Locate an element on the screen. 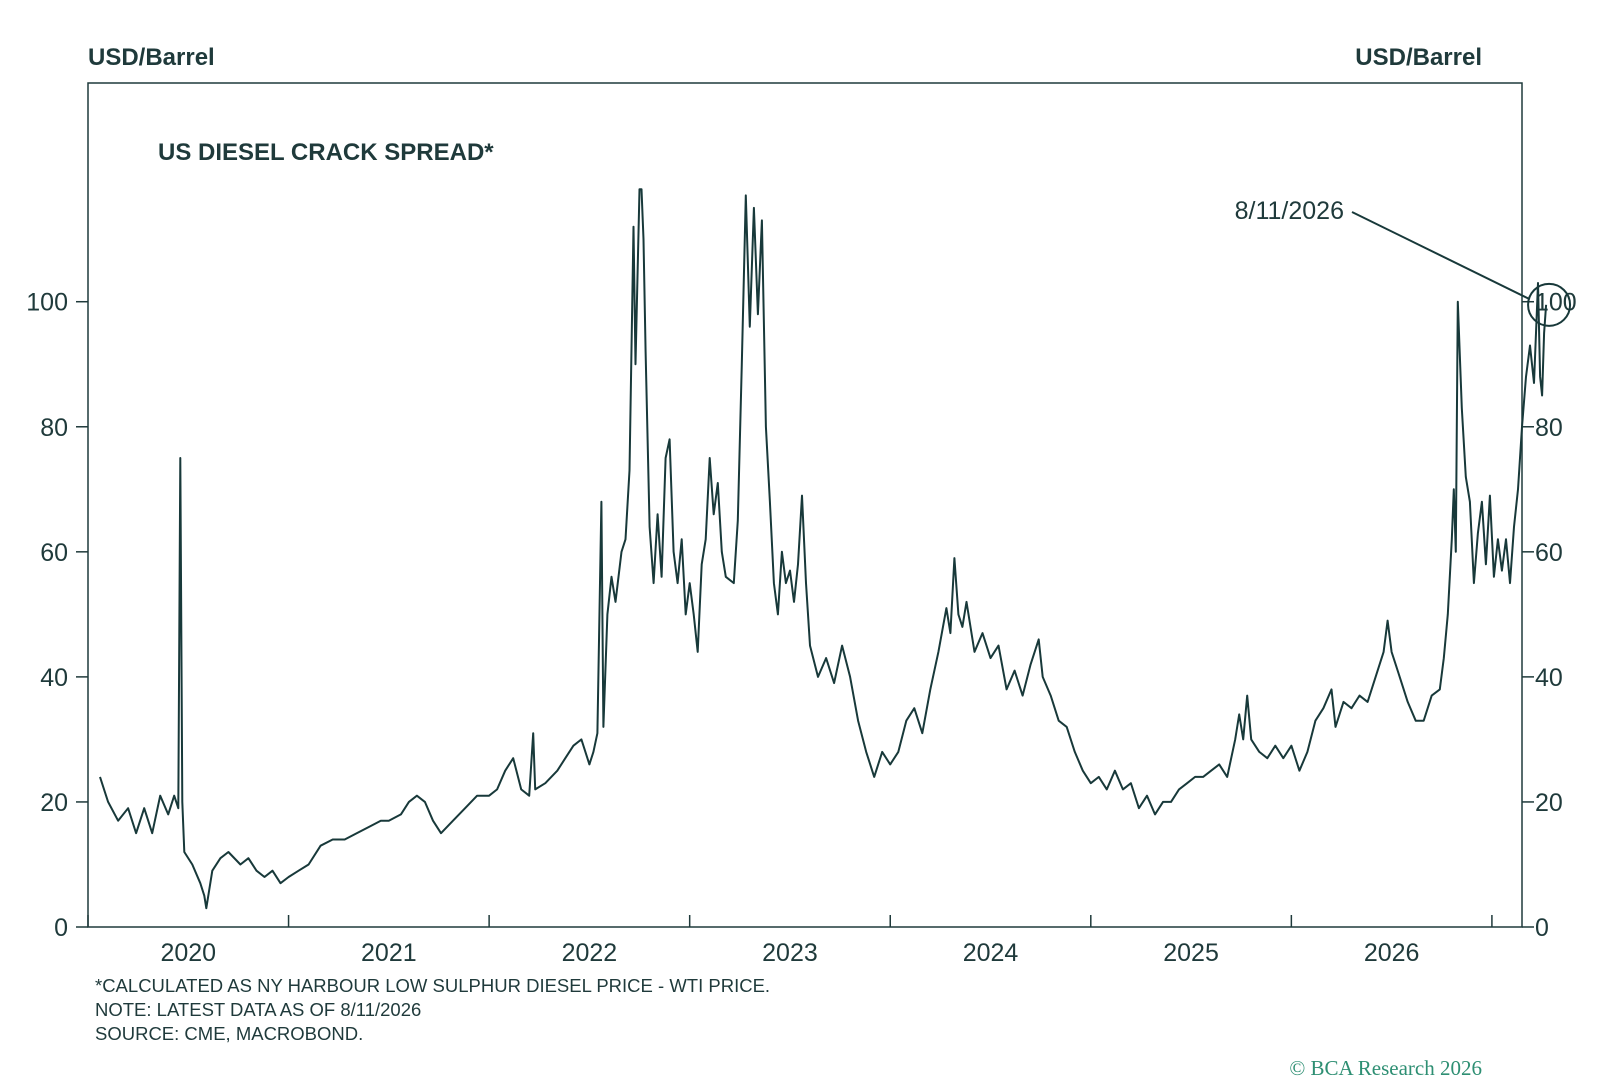 Image resolution: width=1600 pixels, height=1081 pixels. y-tick-label-right: 60 is located at coordinates (1549, 553).